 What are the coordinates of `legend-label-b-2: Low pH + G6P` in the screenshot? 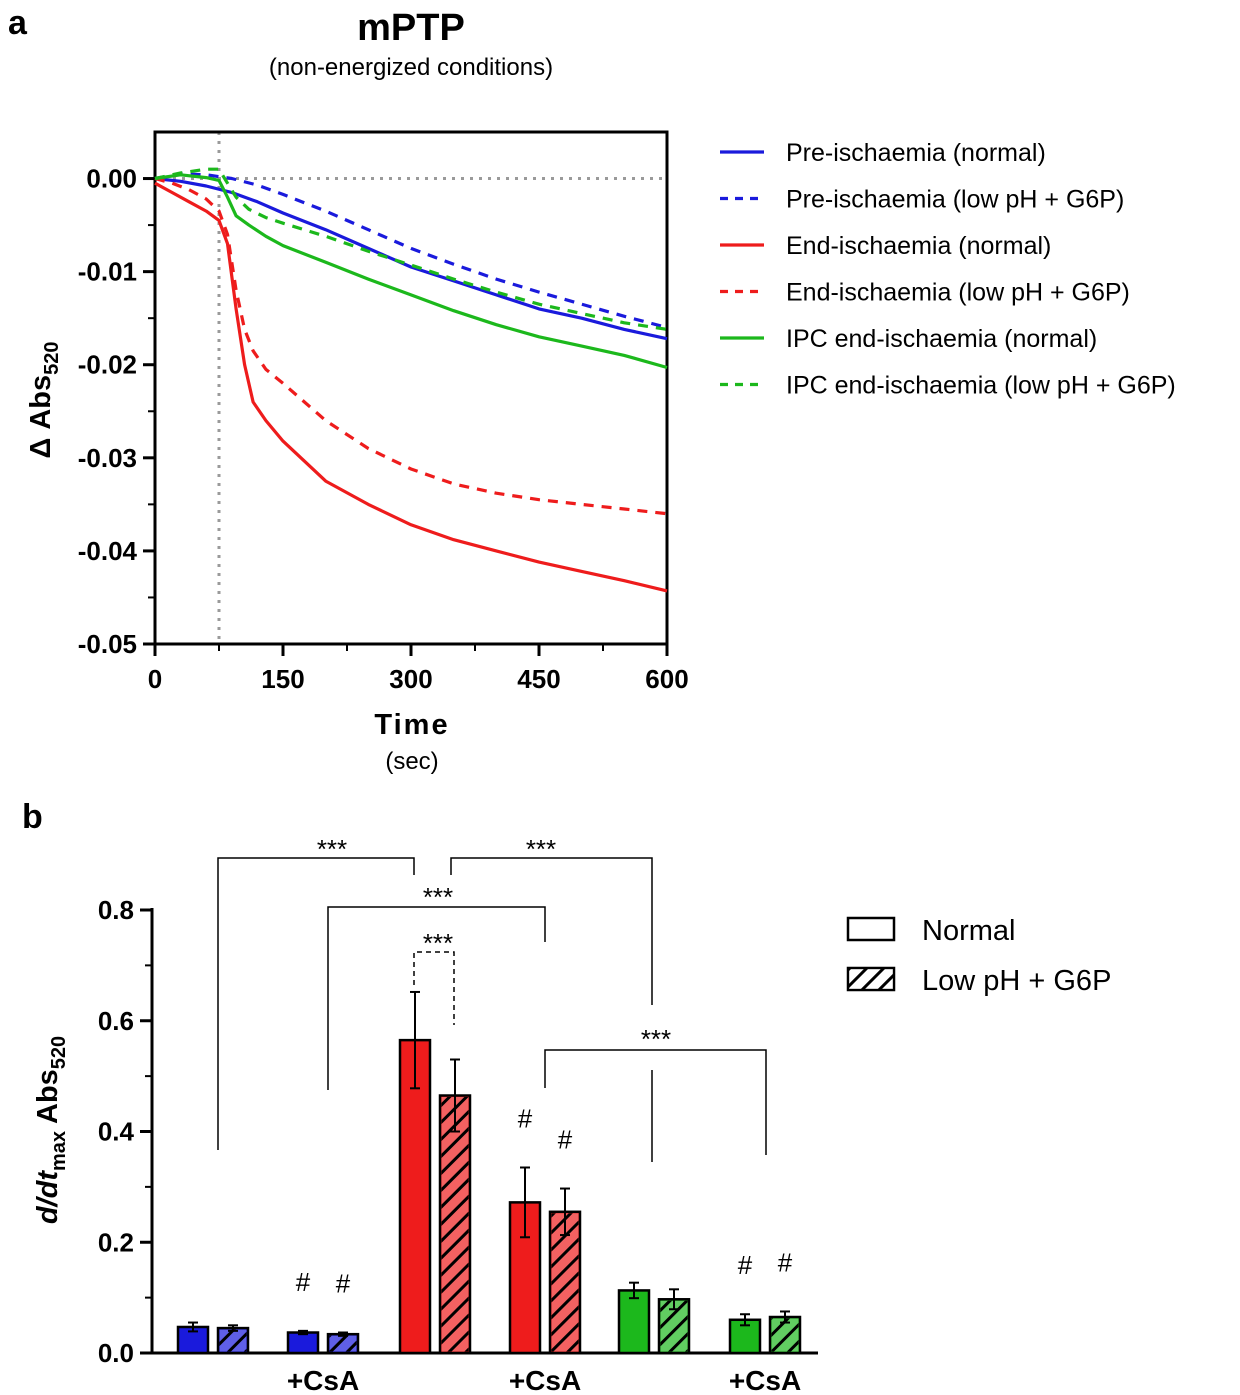 It's located at (1016, 981).